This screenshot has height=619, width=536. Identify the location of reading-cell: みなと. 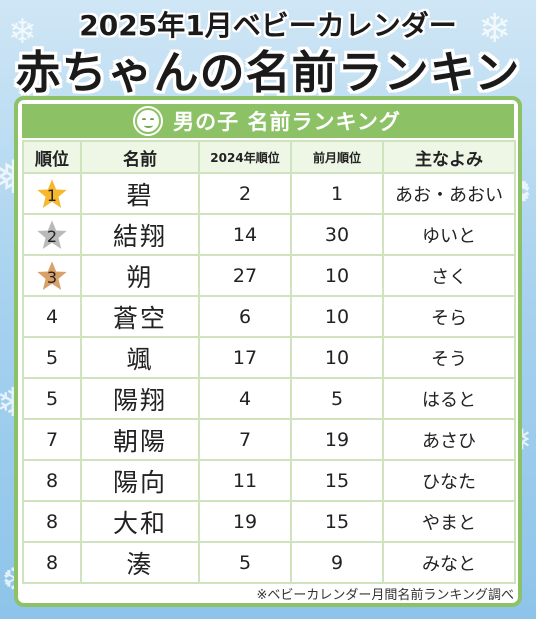
(449, 562).